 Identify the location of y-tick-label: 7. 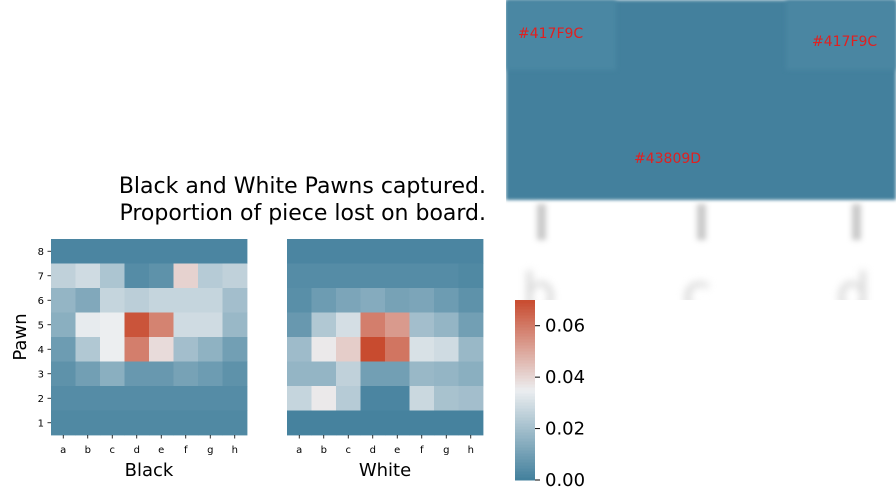
(41, 276).